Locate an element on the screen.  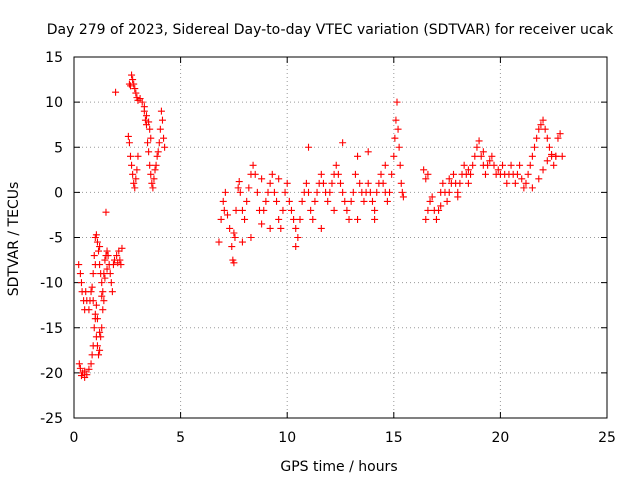
x-tick-label: 15 is located at coordinates (394, 438).